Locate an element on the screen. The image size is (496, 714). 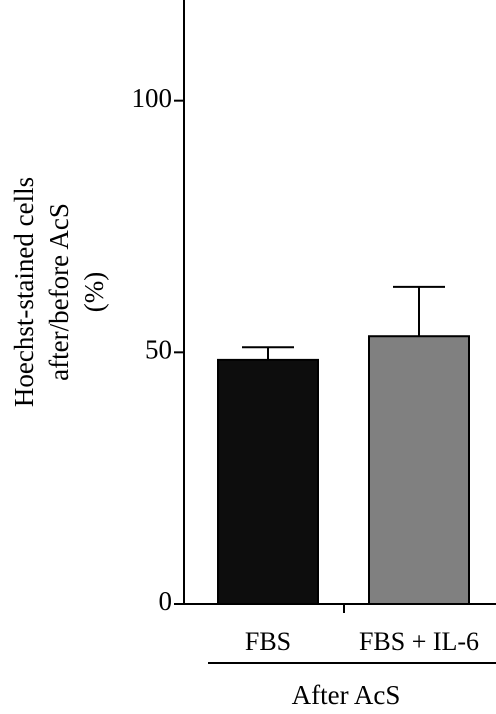
y-axis-label-line-1: Hoechst-stained cells is located at coordinates (24, 292).